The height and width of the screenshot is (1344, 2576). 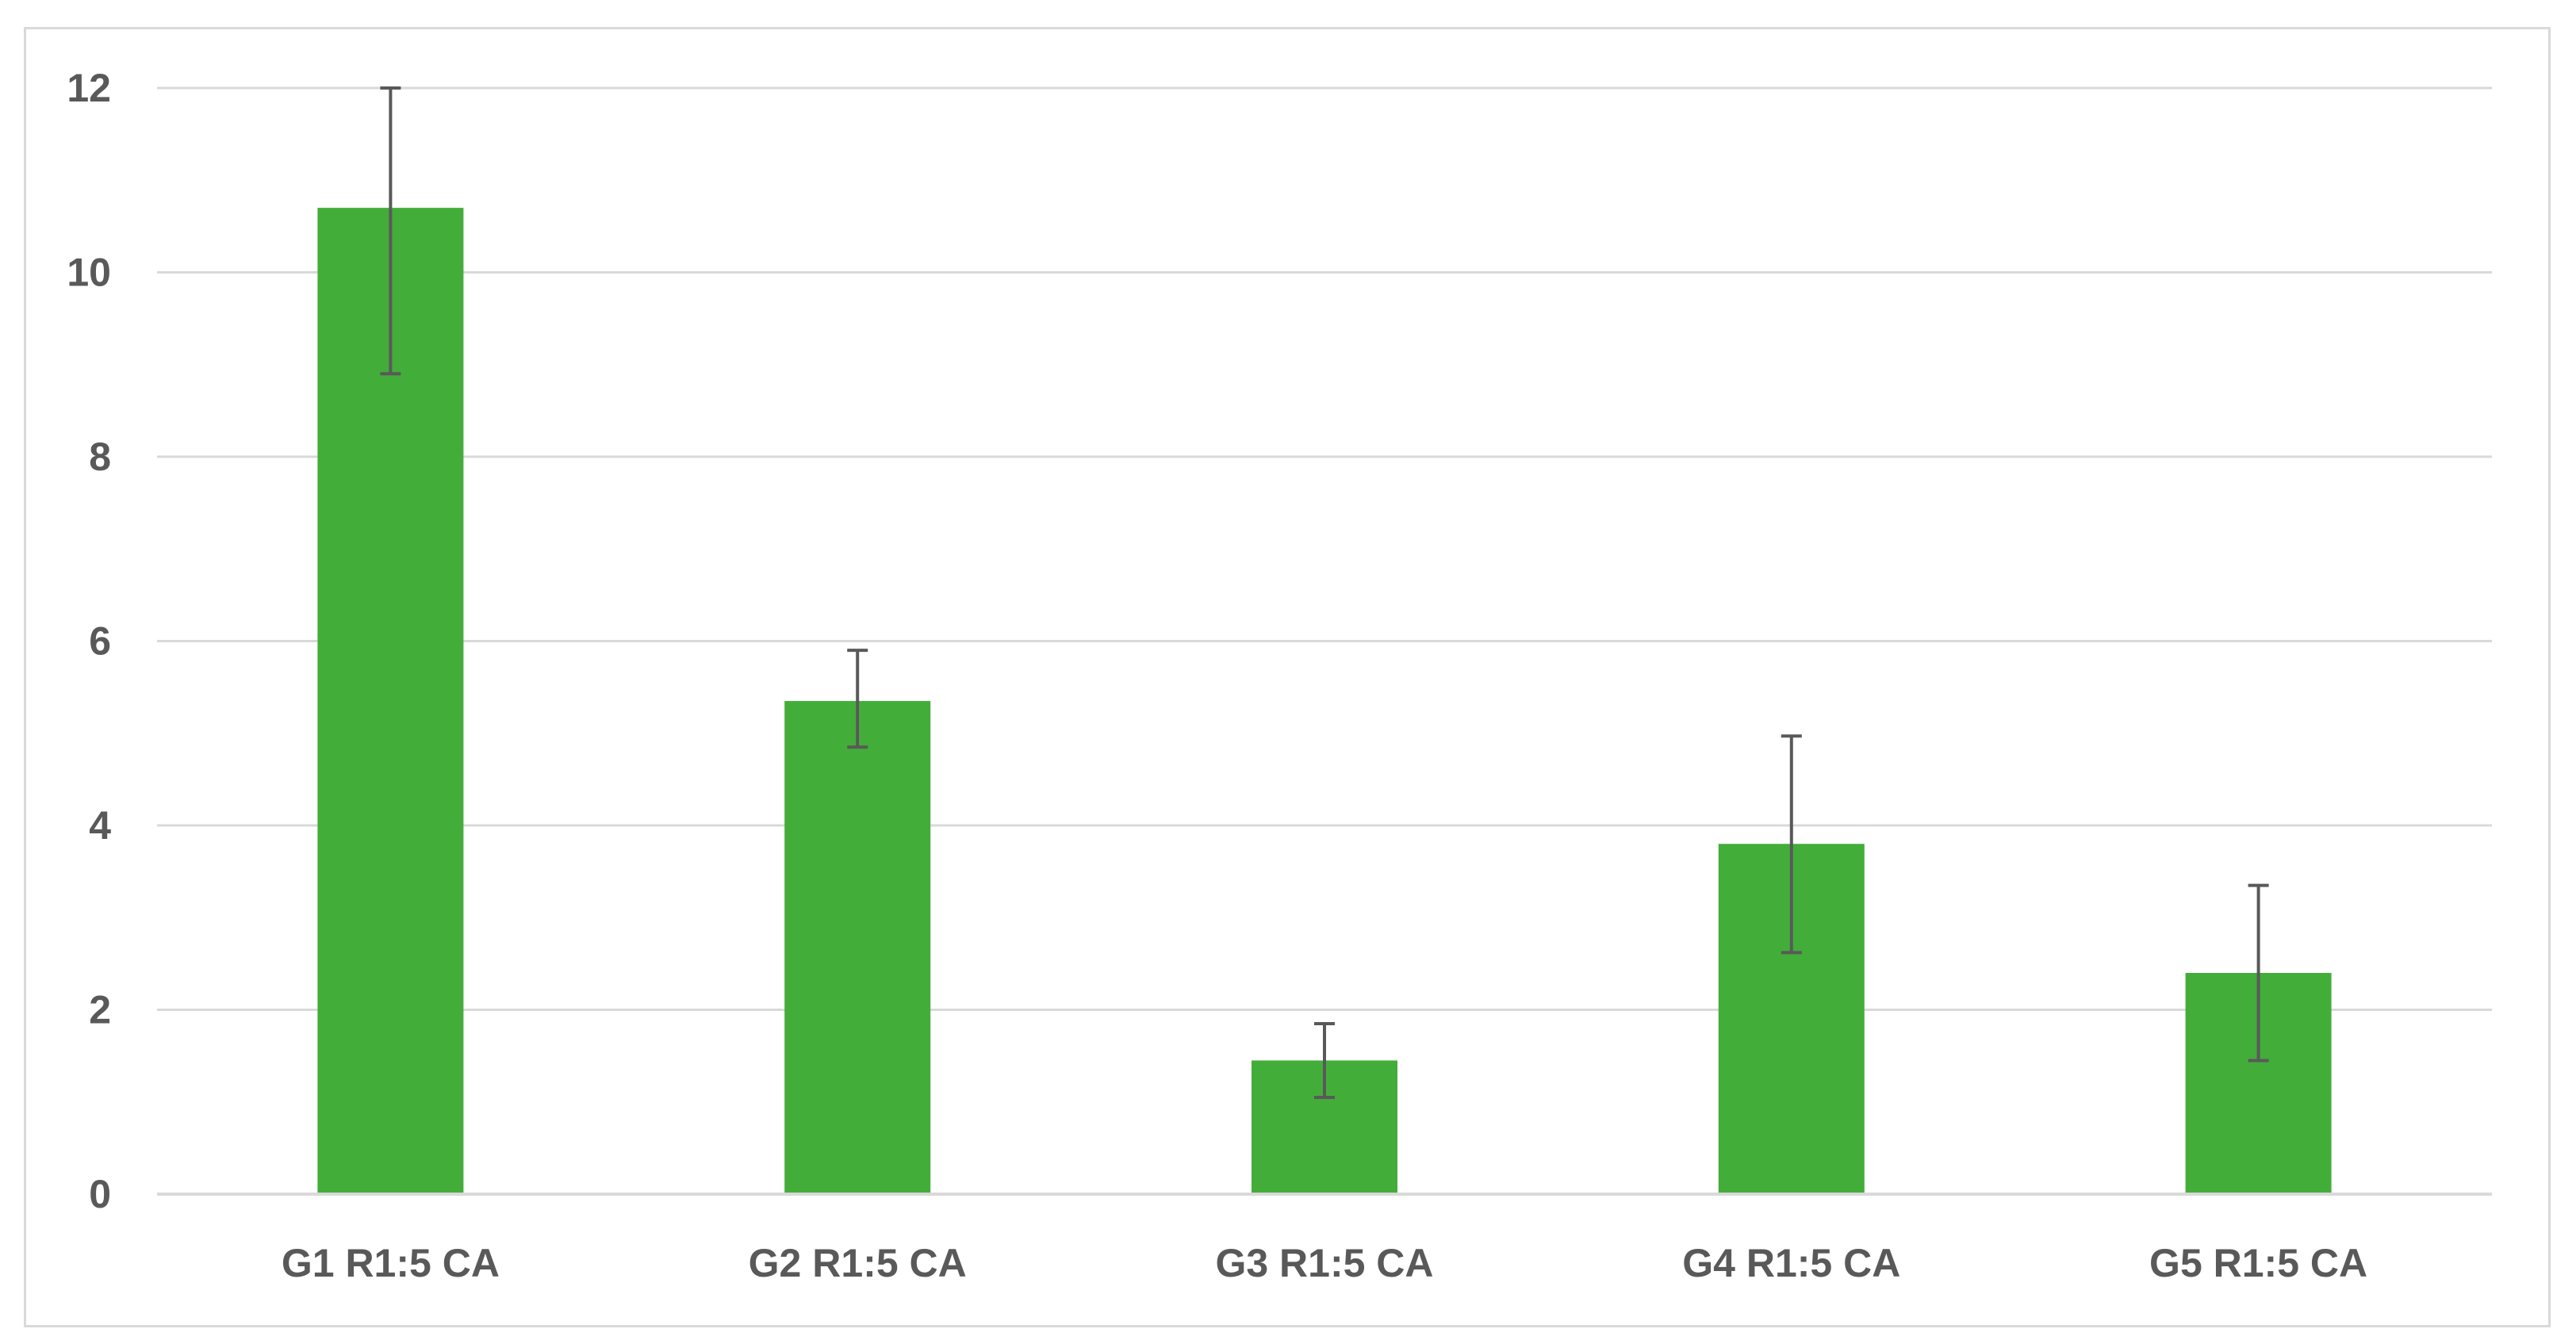 What do you see at coordinates (391, 1263) in the screenshot?
I see `x-tick-label: G1 R1:5 CA` at bounding box center [391, 1263].